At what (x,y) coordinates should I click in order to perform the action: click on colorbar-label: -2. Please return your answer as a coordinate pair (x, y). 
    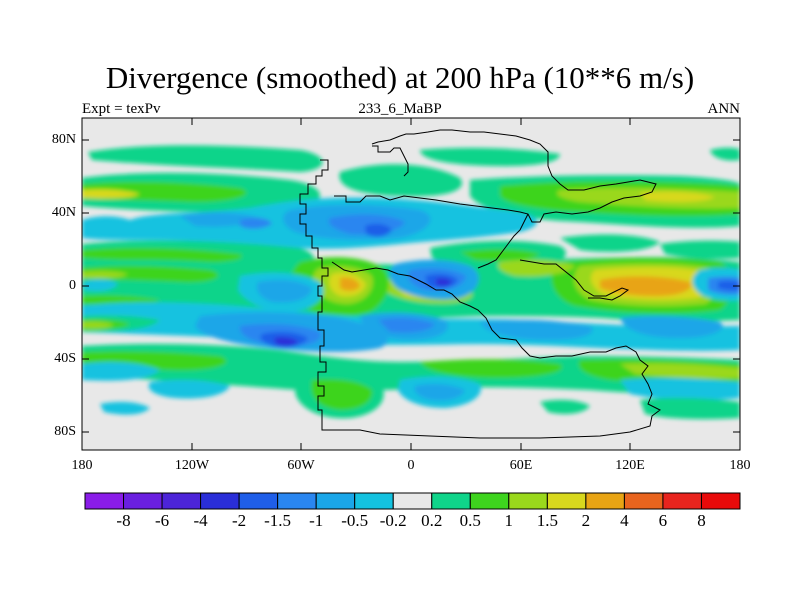
    Looking at the image, I should click on (239, 520).